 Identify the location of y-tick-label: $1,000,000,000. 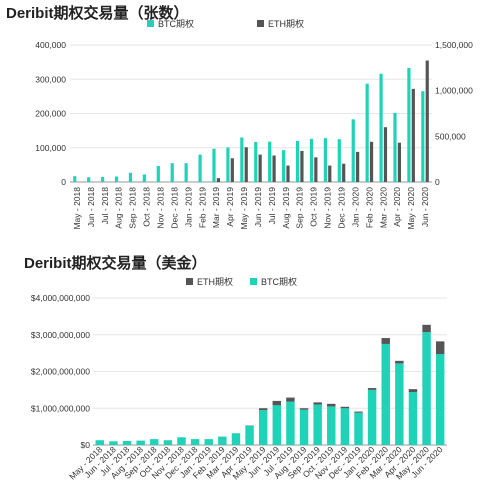
(60, 408).